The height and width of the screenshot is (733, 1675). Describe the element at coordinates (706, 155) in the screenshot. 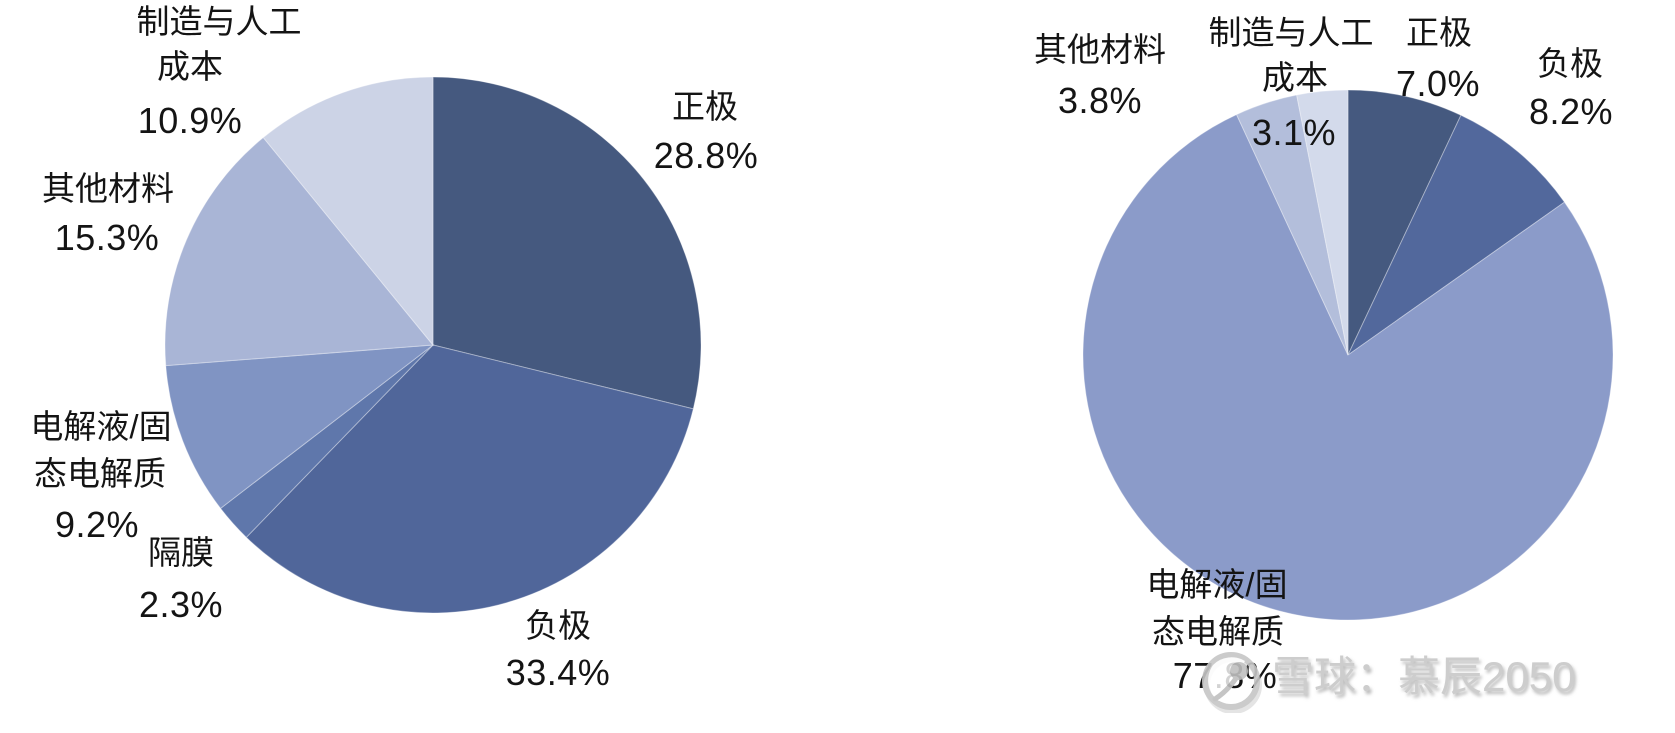

I see `left-label-cathode-value: 28.8%` at that location.